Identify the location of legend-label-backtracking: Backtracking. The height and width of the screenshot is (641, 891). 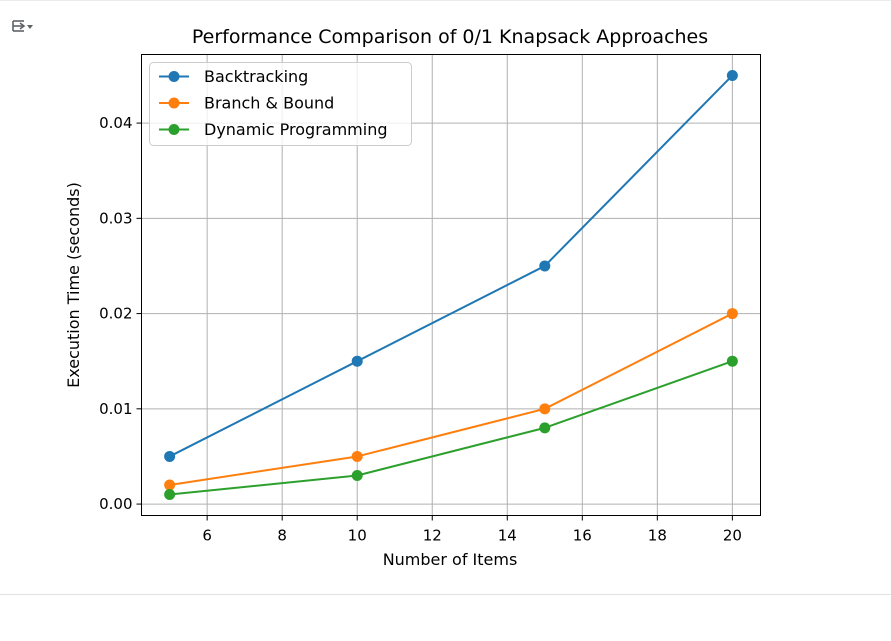
(256, 76).